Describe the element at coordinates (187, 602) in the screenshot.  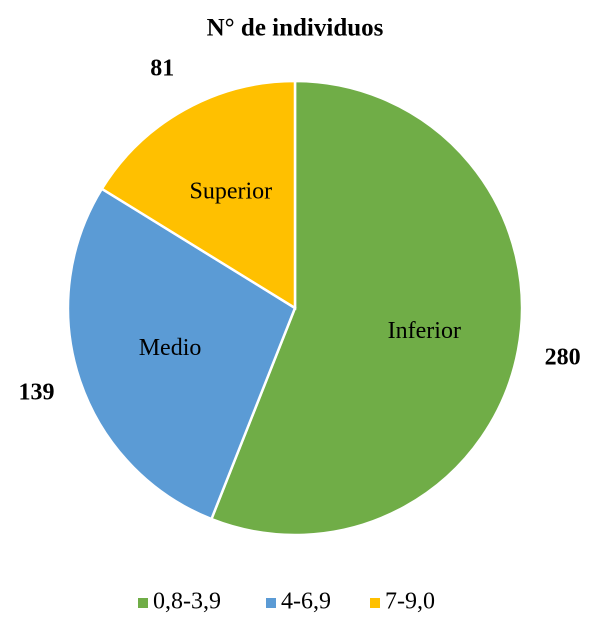
I see `legend-label: 0,8-3,9` at that location.